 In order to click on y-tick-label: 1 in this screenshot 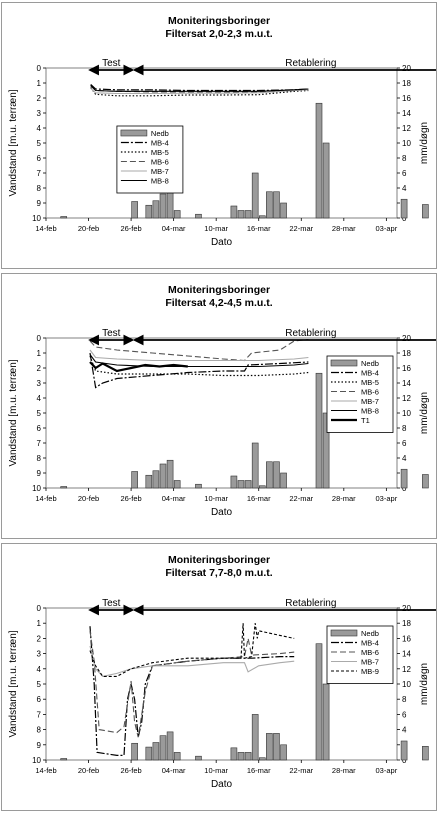, I will do `click(39, 623)`.